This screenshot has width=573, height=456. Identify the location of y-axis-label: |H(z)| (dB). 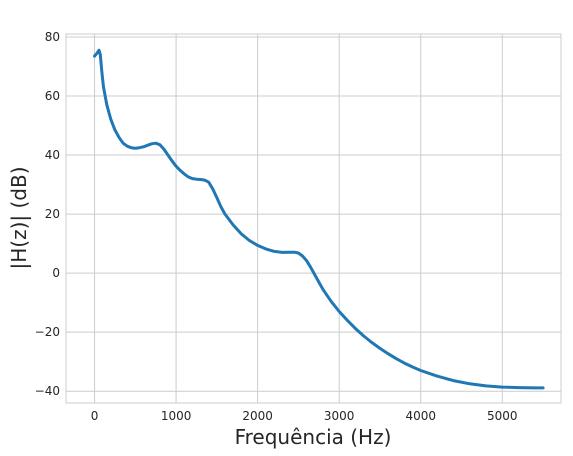
(19, 218).